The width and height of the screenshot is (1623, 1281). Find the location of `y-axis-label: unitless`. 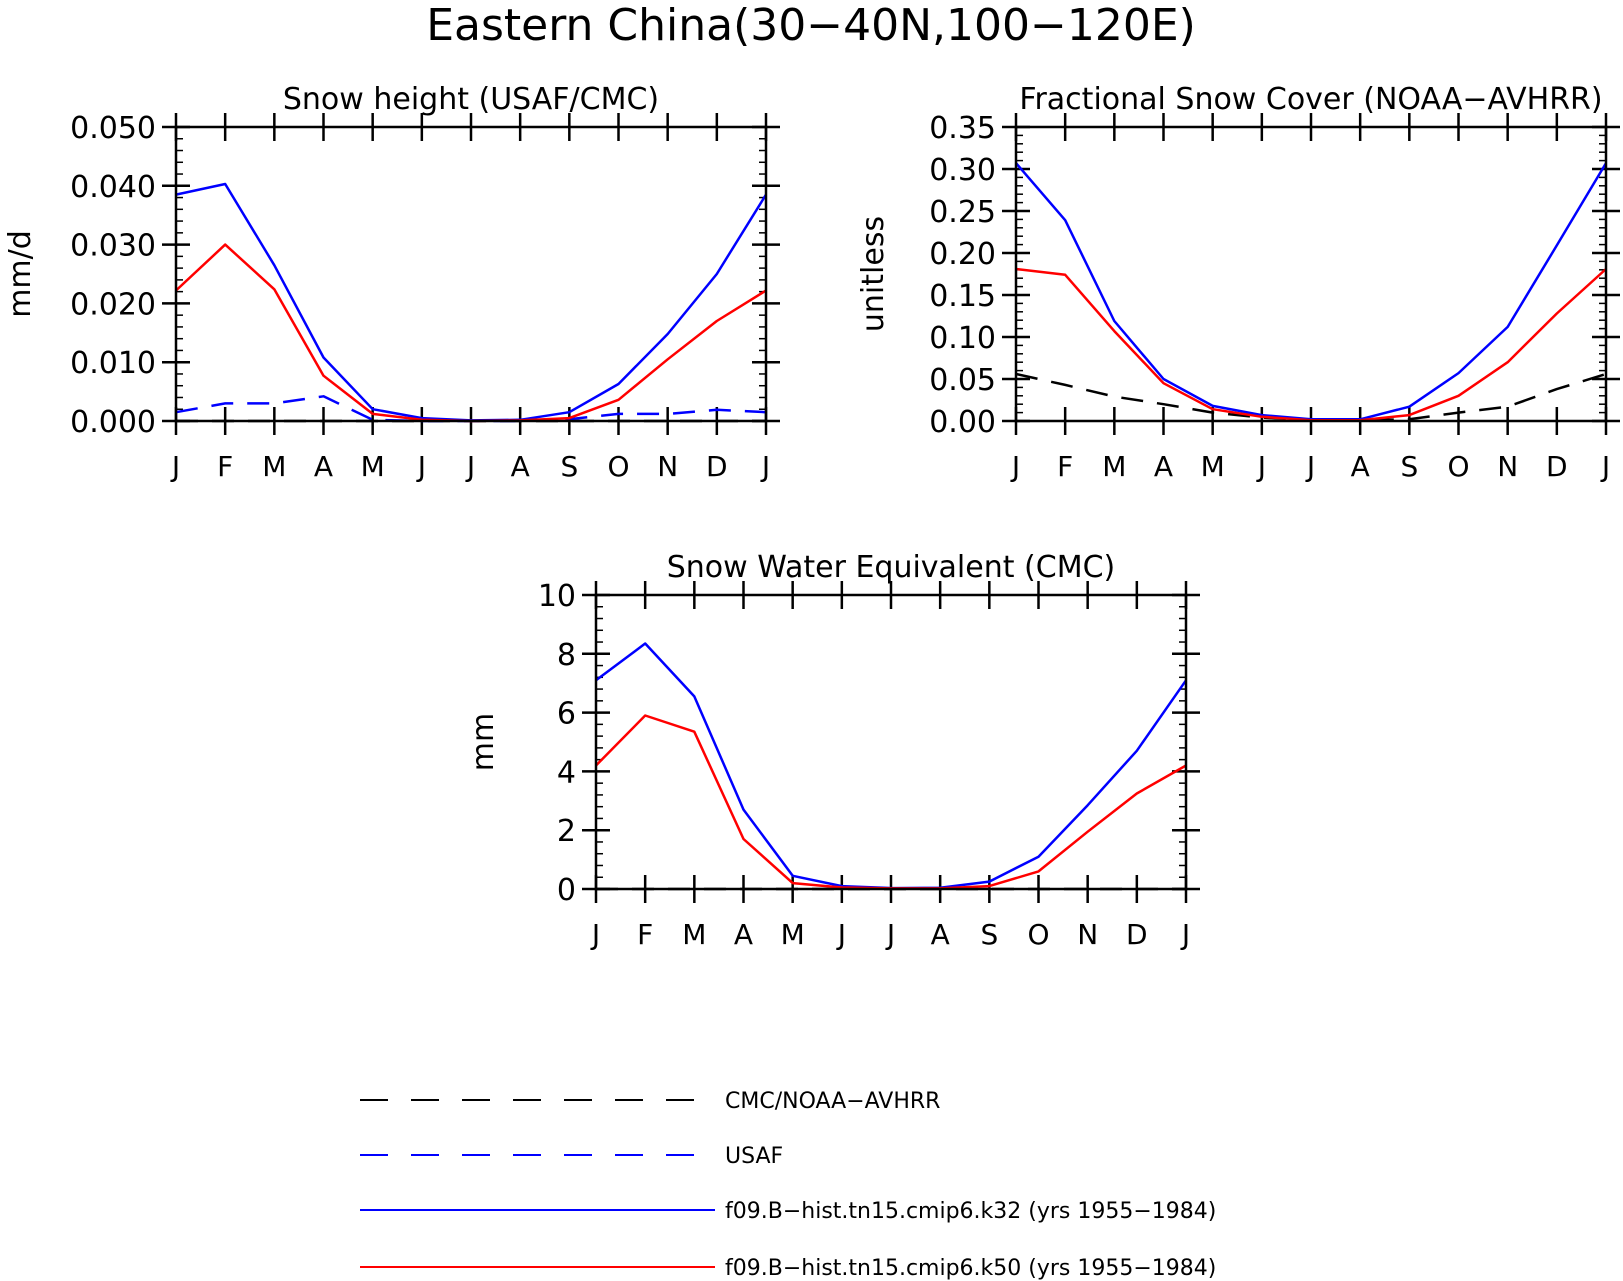

y-axis-label: unitless is located at coordinates (873, 274).